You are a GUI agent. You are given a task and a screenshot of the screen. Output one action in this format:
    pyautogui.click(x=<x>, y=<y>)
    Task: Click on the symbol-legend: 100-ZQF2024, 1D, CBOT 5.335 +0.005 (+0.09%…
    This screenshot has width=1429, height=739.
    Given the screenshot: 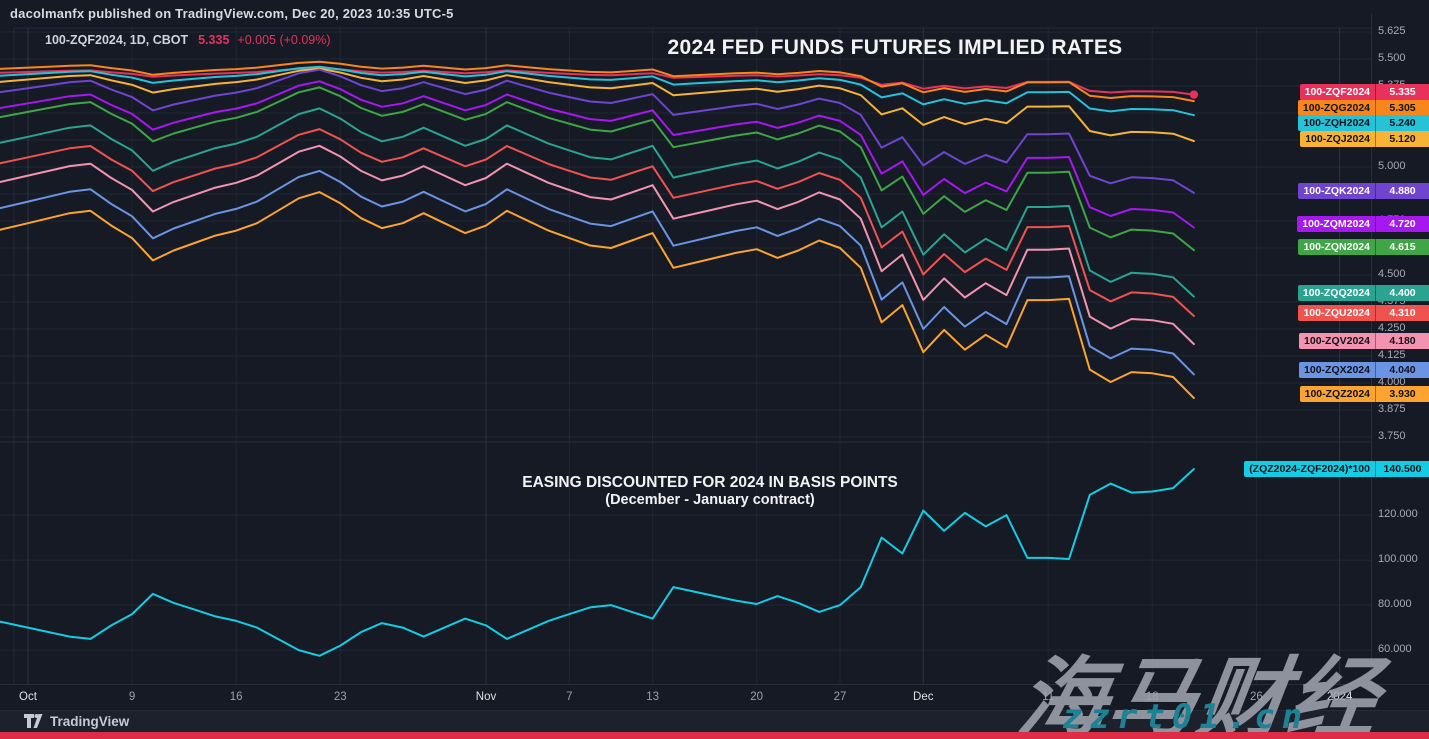 What is the action you would take?
    pyautogui.click(x=188, y=40)
    